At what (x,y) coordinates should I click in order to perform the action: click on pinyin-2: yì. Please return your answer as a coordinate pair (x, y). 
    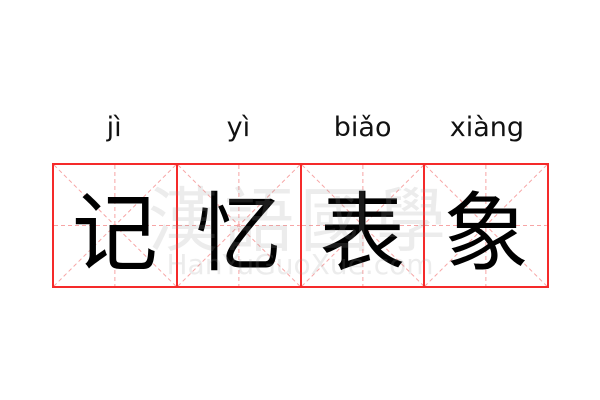
    Looking at the image, I should click on (238, 127).